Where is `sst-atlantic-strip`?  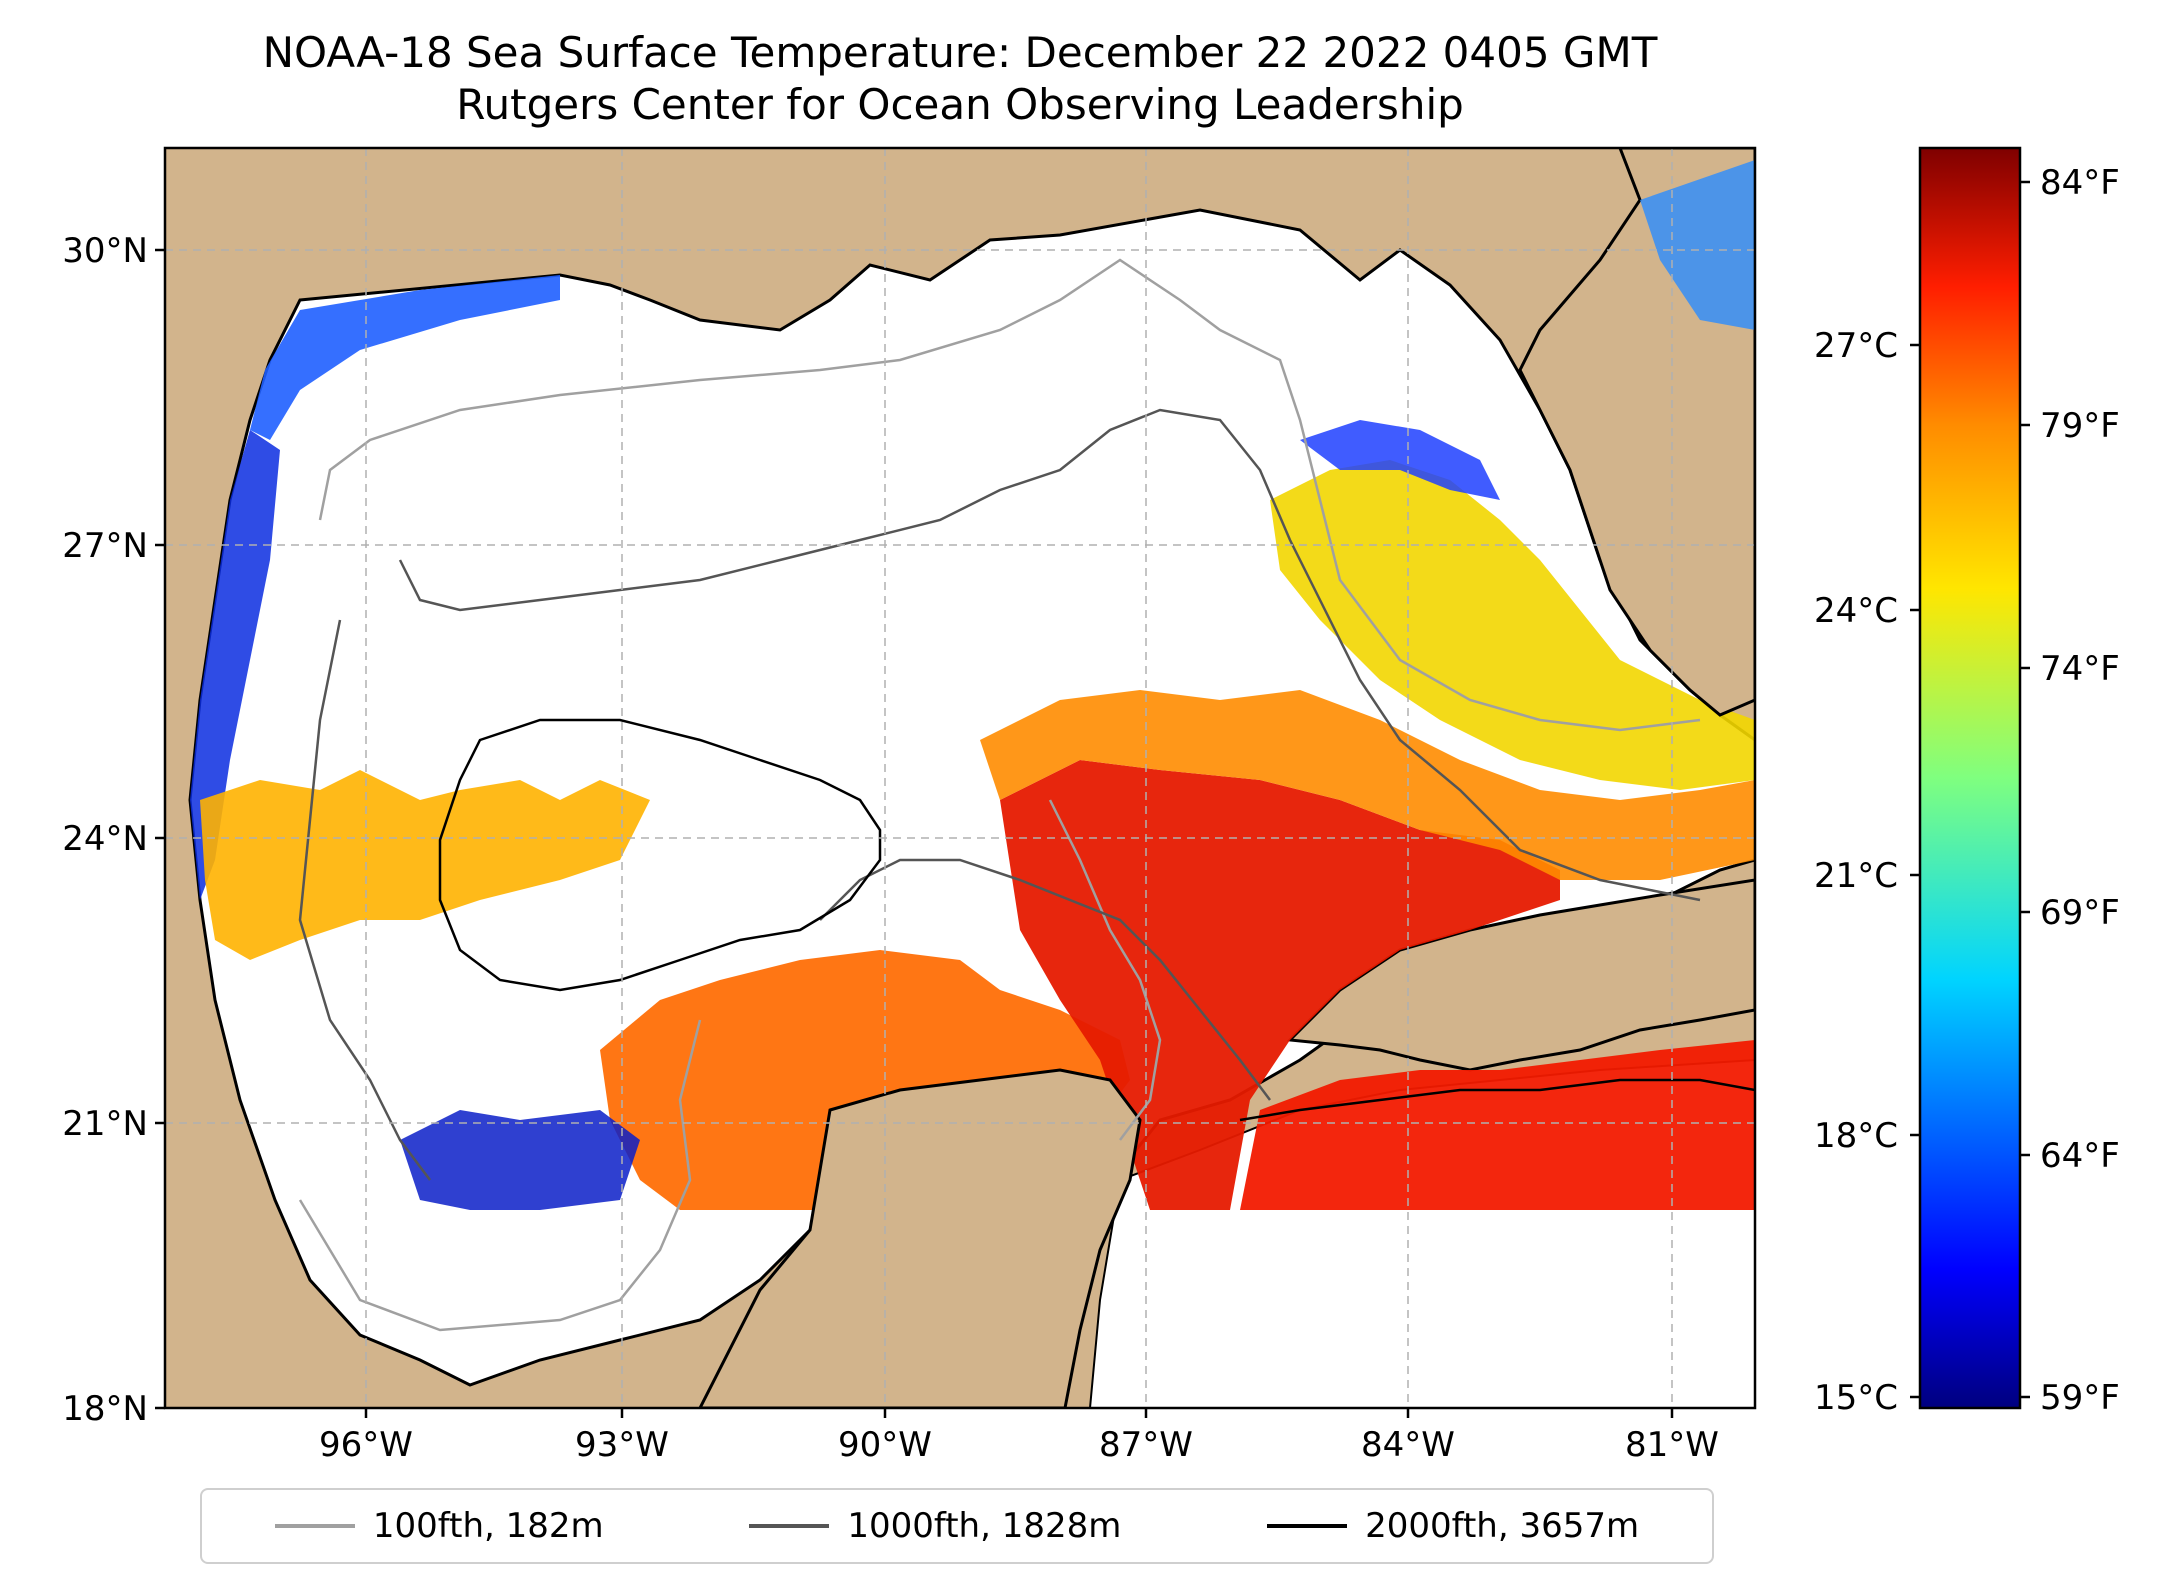
sst-atlantic-strip is located at coordinates (1697, 245).